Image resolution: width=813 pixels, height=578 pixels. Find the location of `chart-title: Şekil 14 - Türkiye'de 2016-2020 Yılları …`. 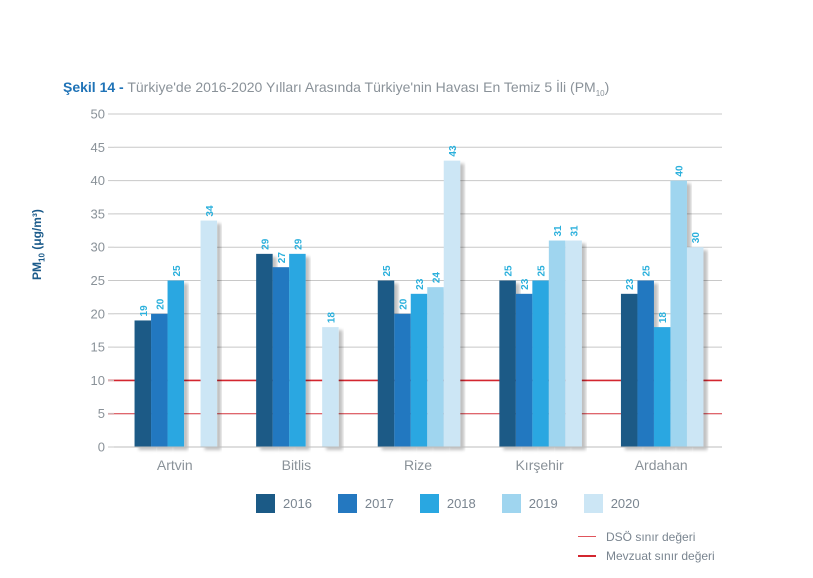

chart-title: Şekil 14 - Türkiye'de 2016-2020 Yılları … is located at coordinates (336, 88).